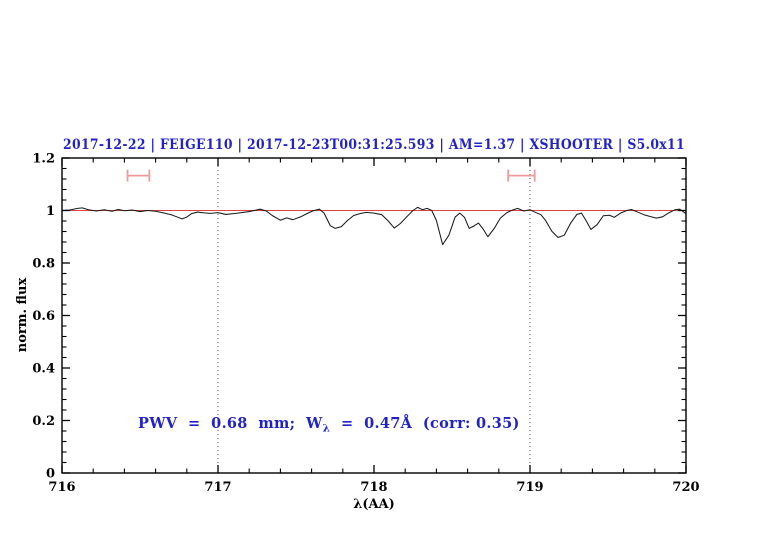  I want to click on x-axis-label: λ(AA), so click(374, 504).